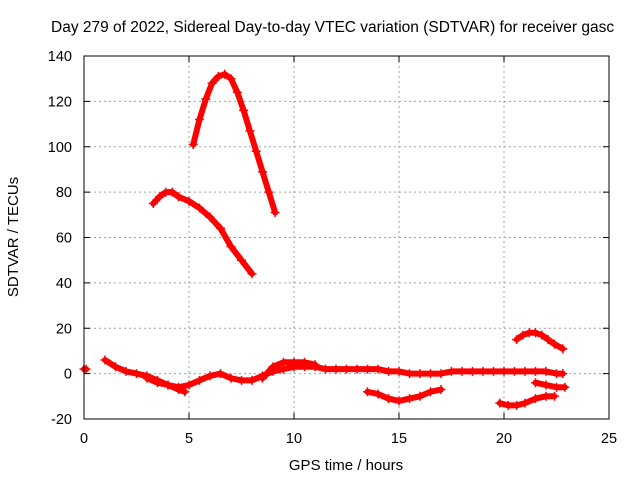 This screenshot has width=640, height=480. Describe the element at coordinates (504, 439) in the screenshot. I see `x-tick-label: 20` at that location.